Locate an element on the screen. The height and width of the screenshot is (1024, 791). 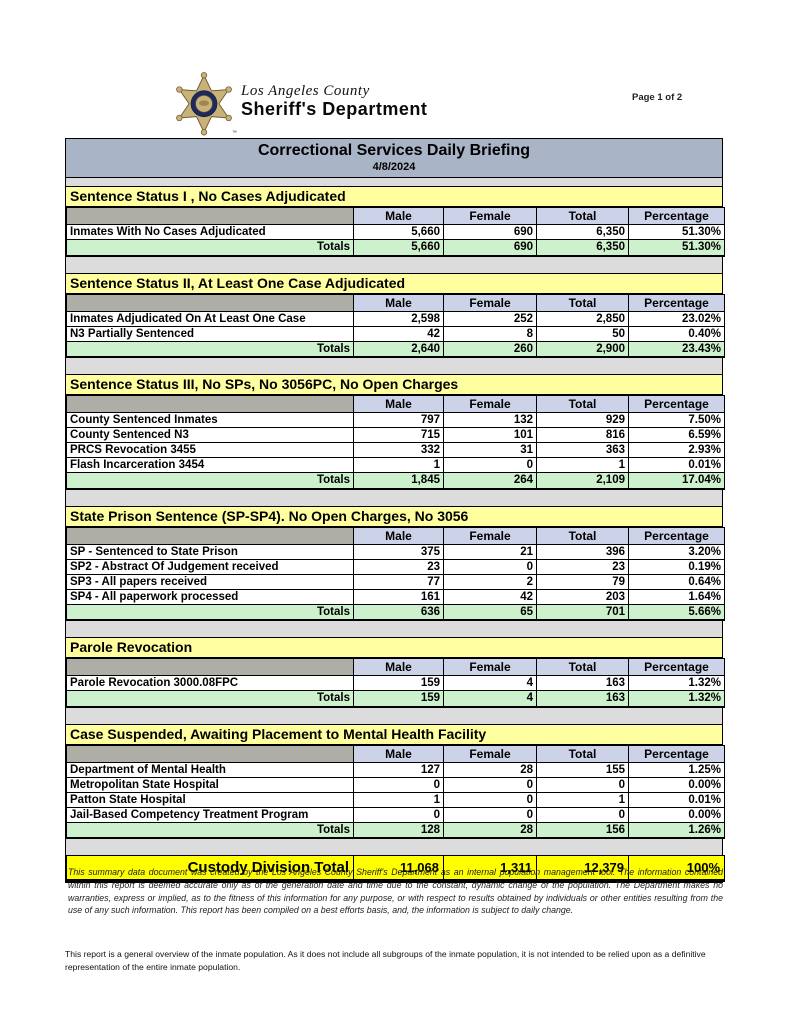
total-value: 79 is located at coordinates (582, 581).